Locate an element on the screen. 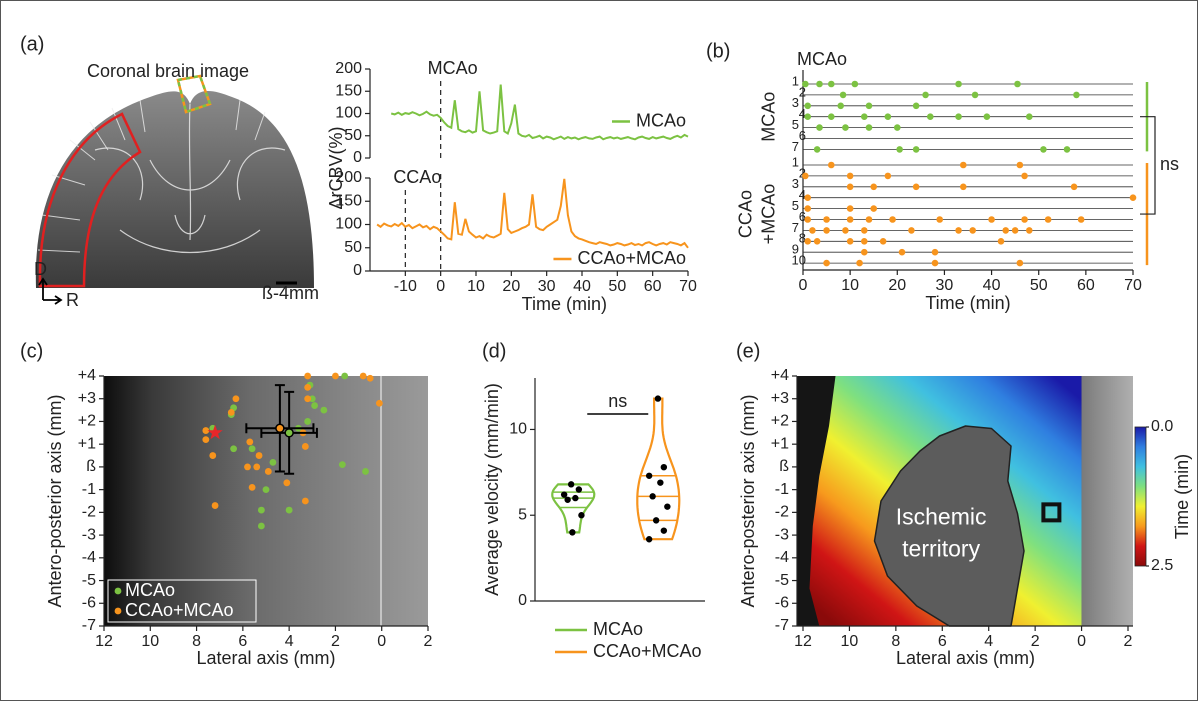 The width and height of the screenshot is (1198, 701). row-label: 4 is located at coordinates (802, 113).